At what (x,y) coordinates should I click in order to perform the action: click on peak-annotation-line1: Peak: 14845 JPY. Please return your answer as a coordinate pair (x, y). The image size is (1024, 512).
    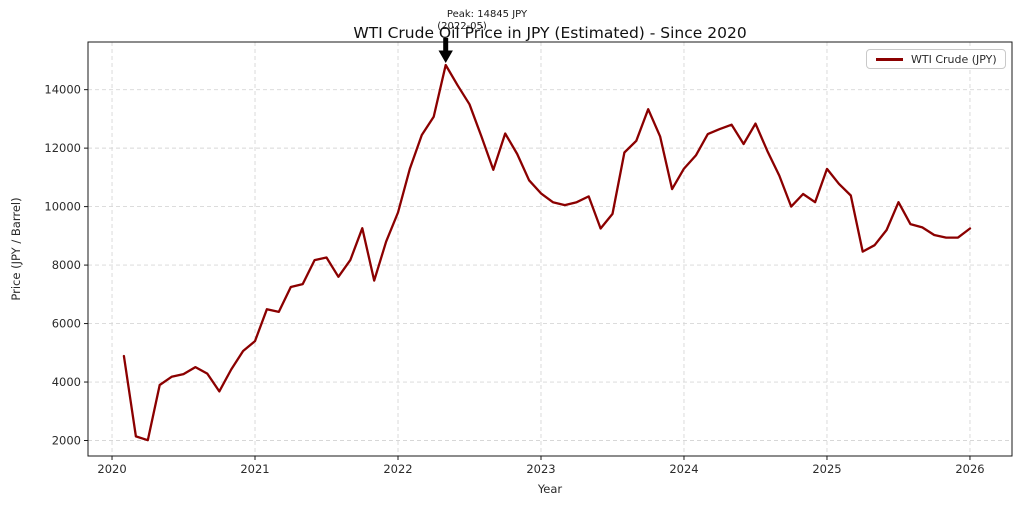
    Looking at the image, I should click on (487, 14).